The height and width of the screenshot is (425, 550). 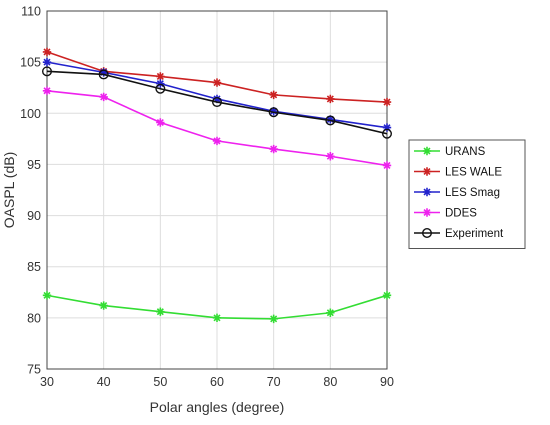 I want to click on legend-label: LES Smag, so click(x=472, y=193).